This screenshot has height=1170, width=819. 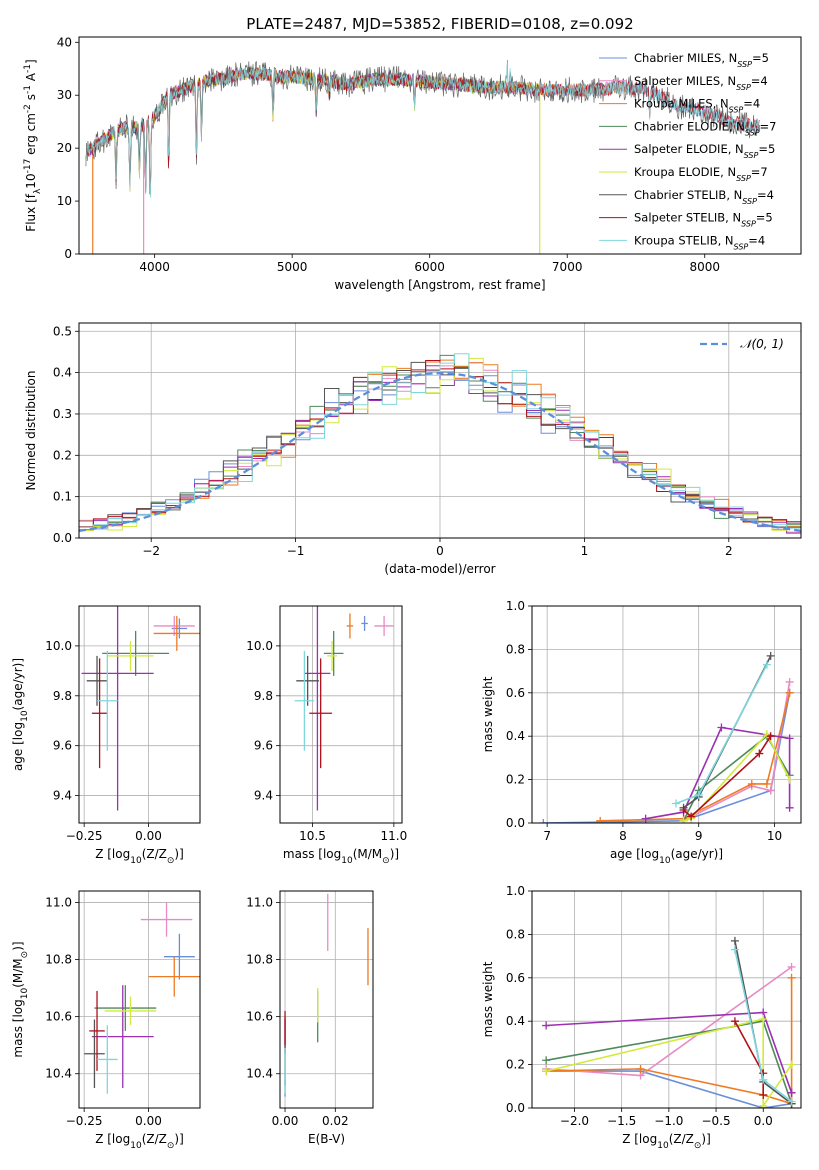 I want to click on legend-text: Salpeter MILES, N, so click(x=685, y=81).